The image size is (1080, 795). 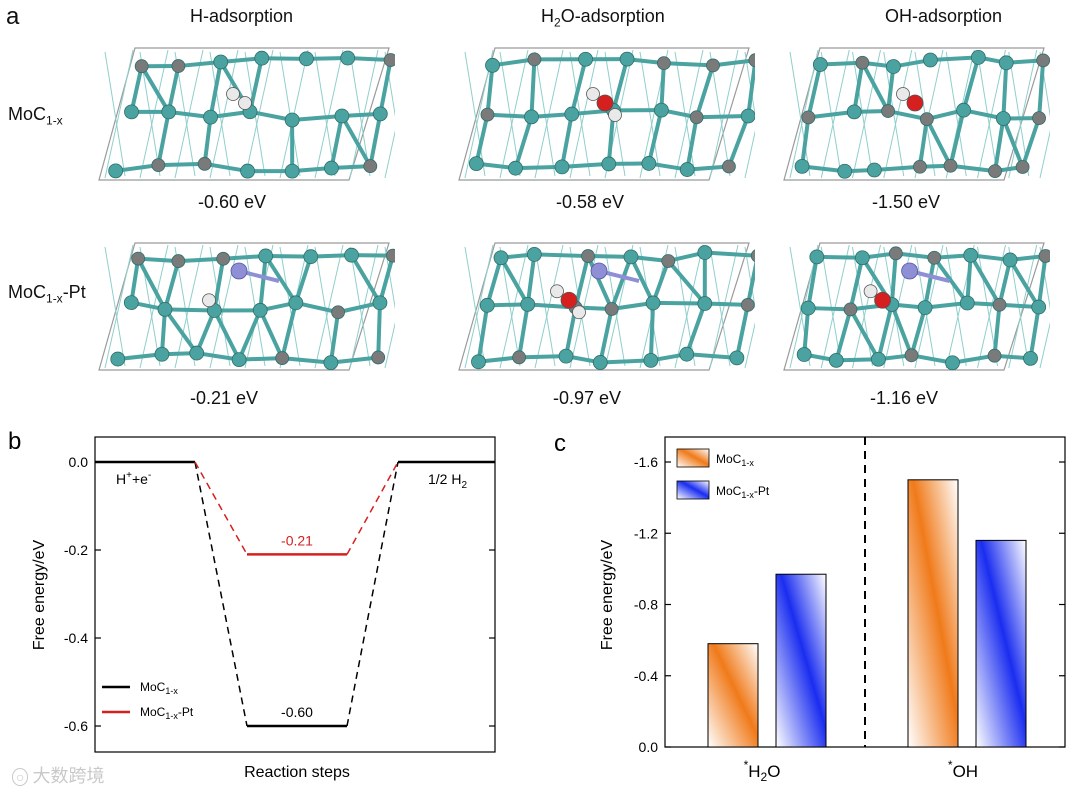 I want to click on col-header-oh-adsorption: OH-adsorption, so click(x=944, y=16).